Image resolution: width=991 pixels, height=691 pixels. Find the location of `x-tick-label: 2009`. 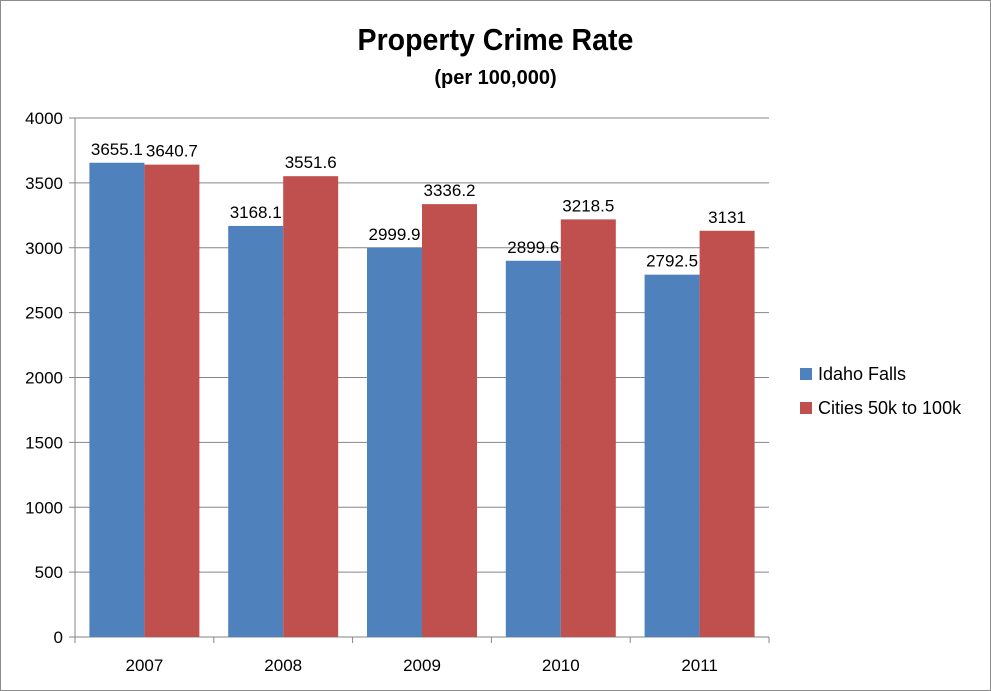

x-tick-label: 2009 is located at coordinates (422, 665).